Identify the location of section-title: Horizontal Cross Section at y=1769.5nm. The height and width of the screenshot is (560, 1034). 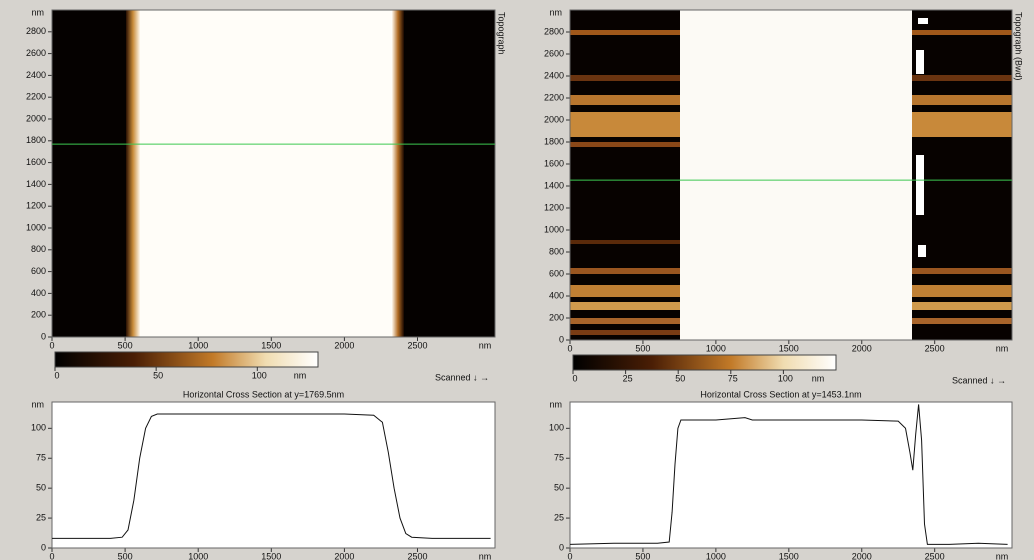
(263, 394).